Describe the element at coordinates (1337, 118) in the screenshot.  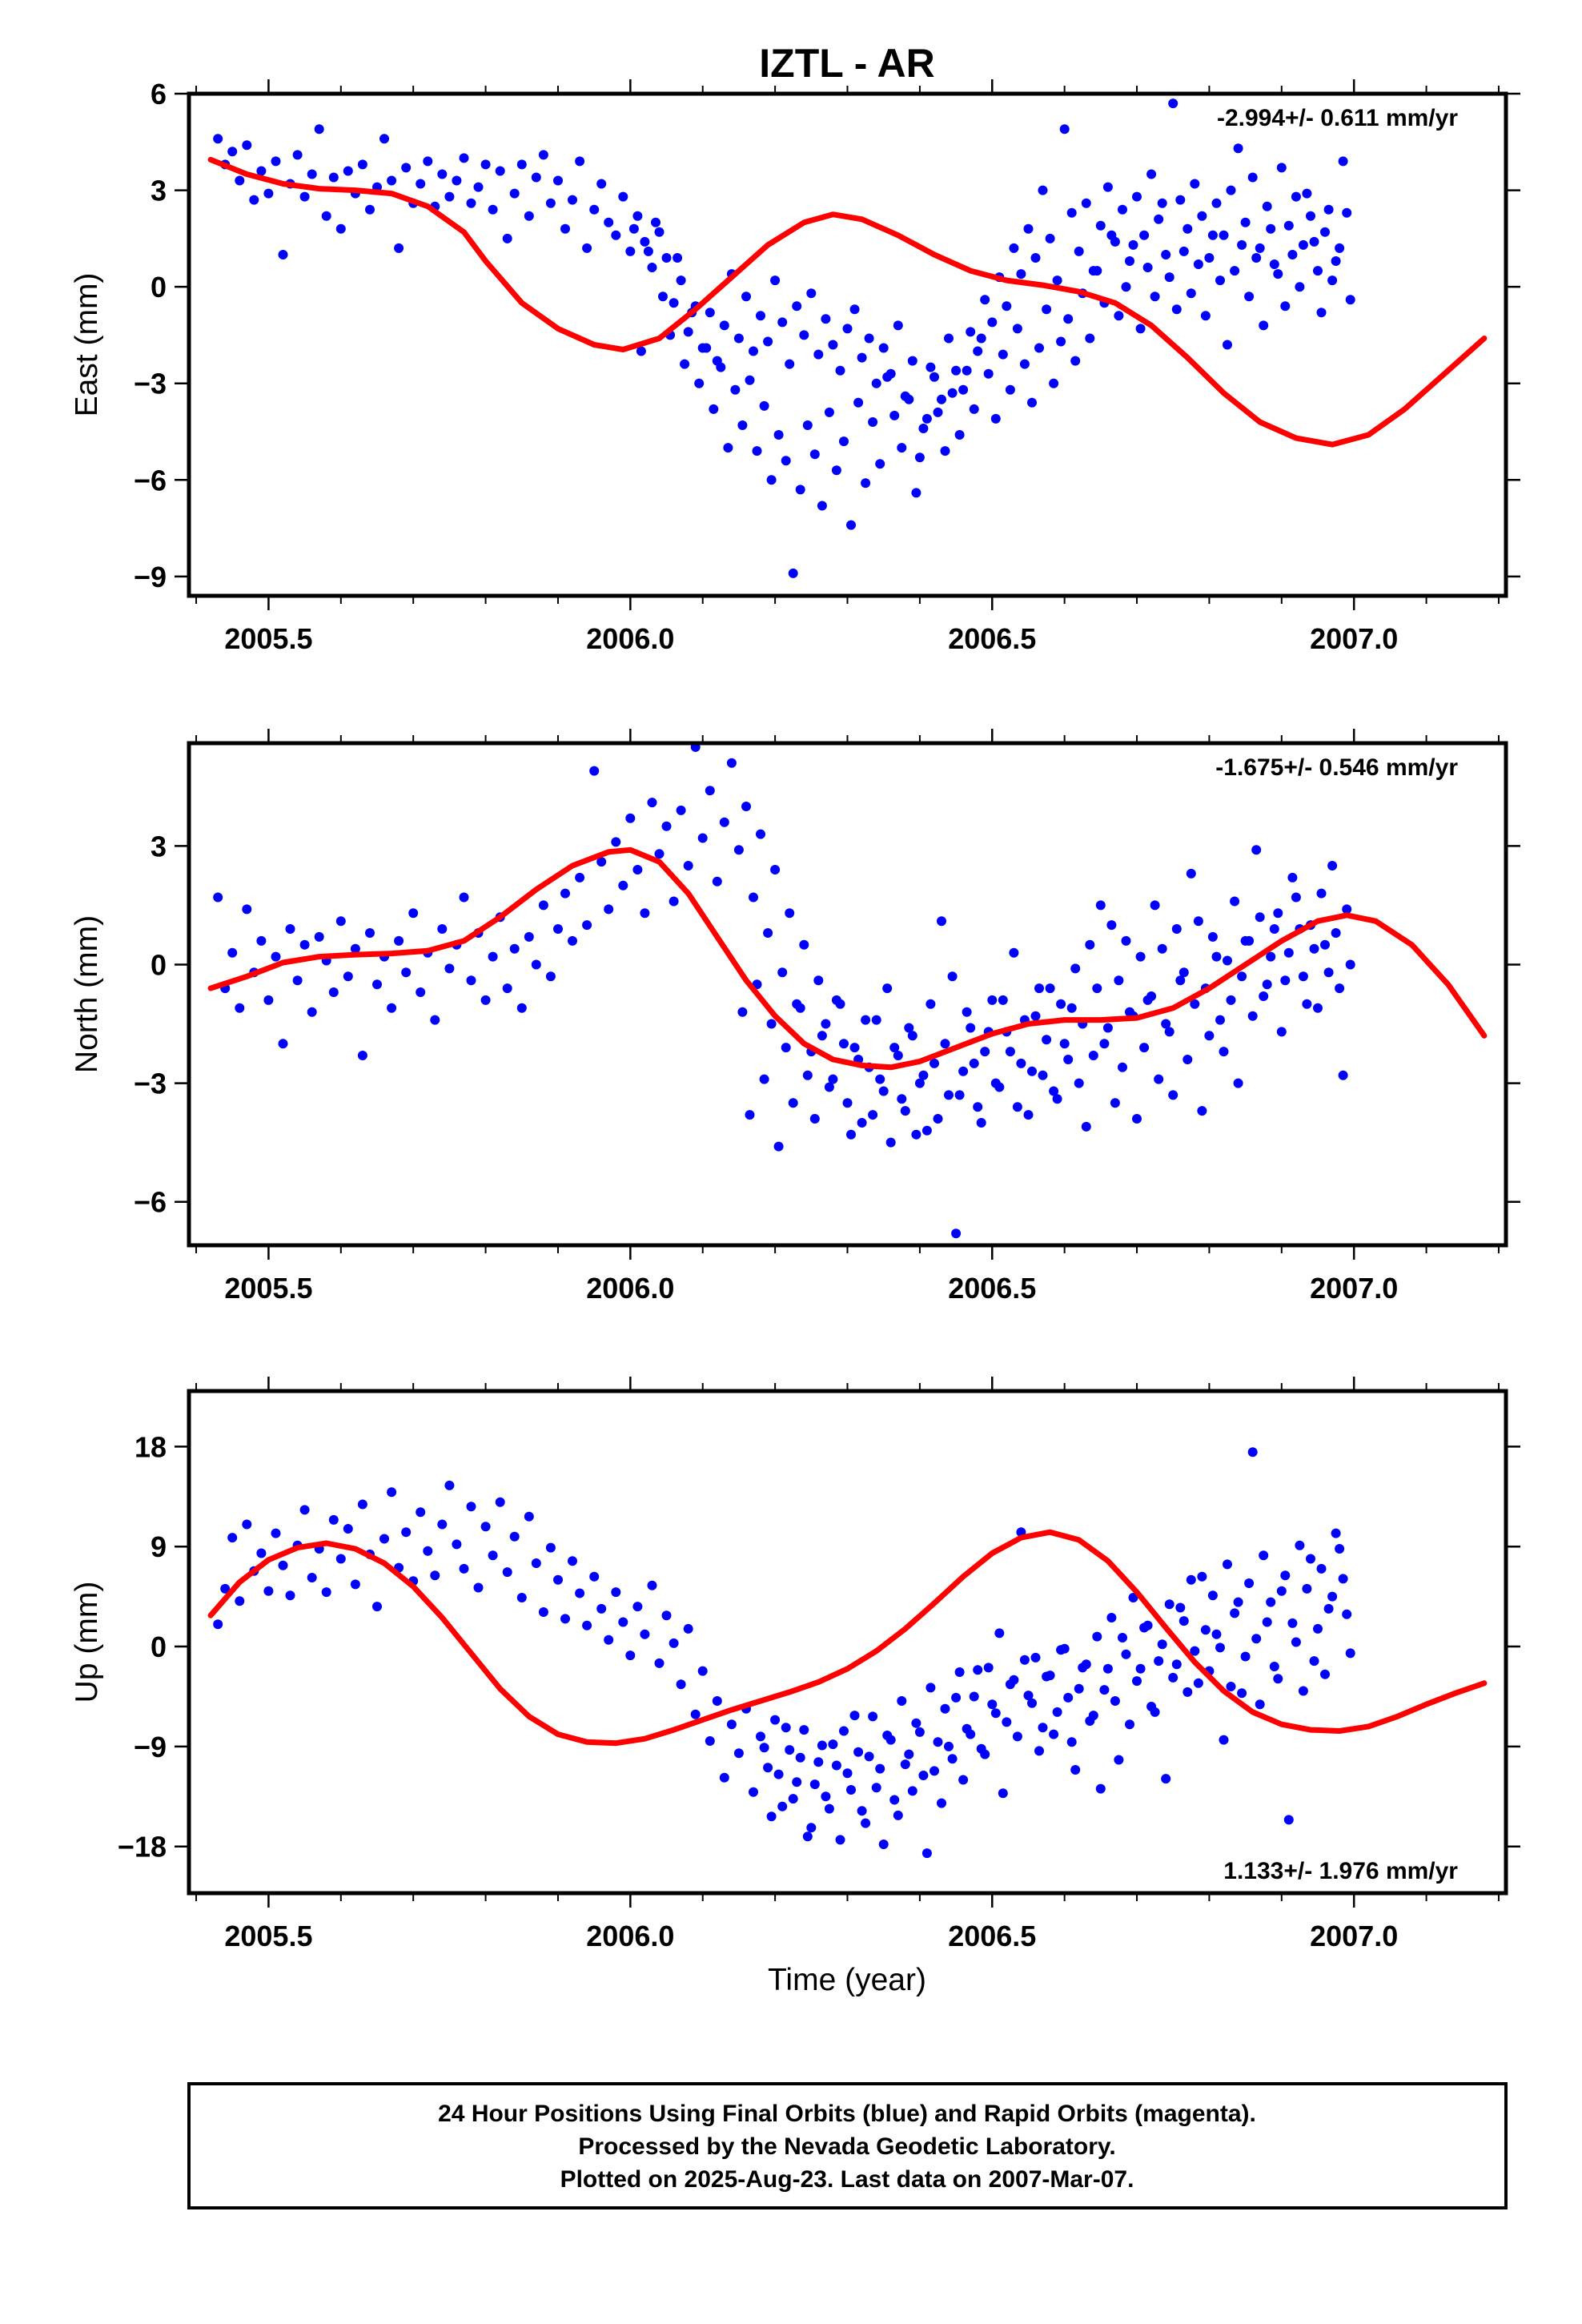
I see `east-rate-label: -2.994+/- 0.611 mm/yr` at that location.